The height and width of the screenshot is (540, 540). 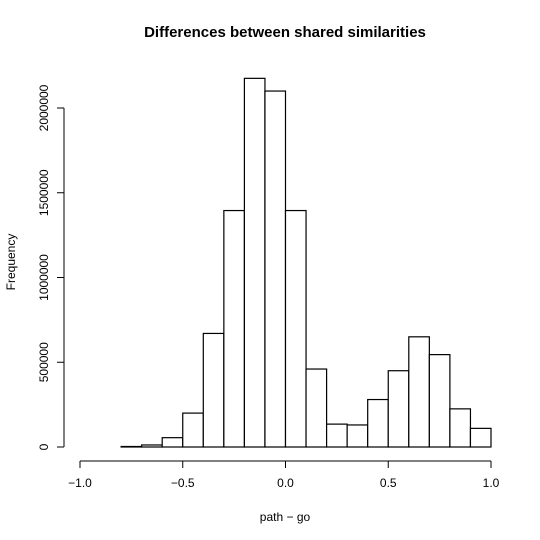 I want to click on y-tick-label: 1000000, so click(x=44, y=277).